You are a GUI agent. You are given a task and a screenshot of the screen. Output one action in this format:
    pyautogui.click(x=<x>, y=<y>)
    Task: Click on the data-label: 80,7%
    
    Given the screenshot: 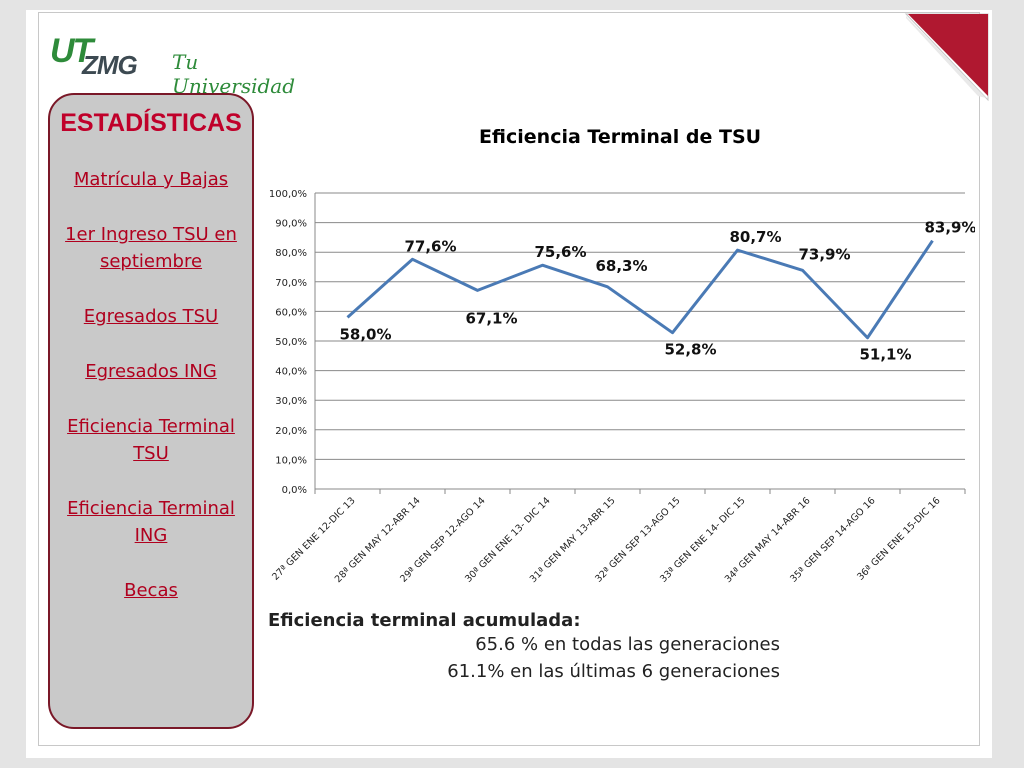 What is the action you would take?
    pyautogui.click(x=755, y=237)
    